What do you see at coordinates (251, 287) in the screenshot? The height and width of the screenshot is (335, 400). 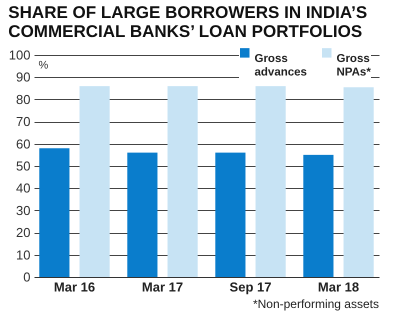 I see `x-tick-label: Sep 17` at bounding box center [251, 287].